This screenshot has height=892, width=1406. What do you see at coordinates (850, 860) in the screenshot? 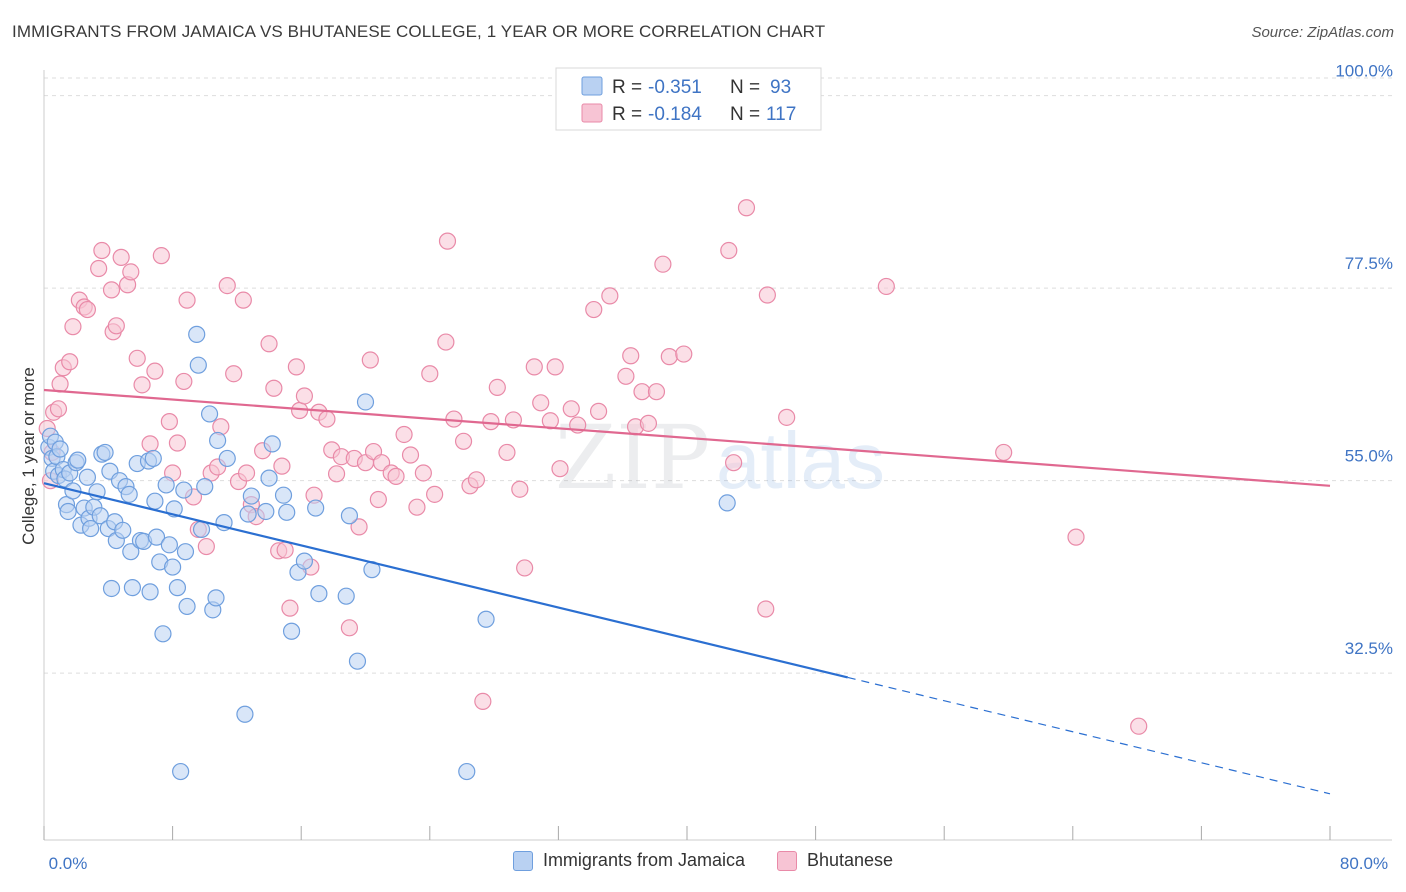
I see `legend-label-bhutanese: Bhutanese` at bounding box center [850, 860].